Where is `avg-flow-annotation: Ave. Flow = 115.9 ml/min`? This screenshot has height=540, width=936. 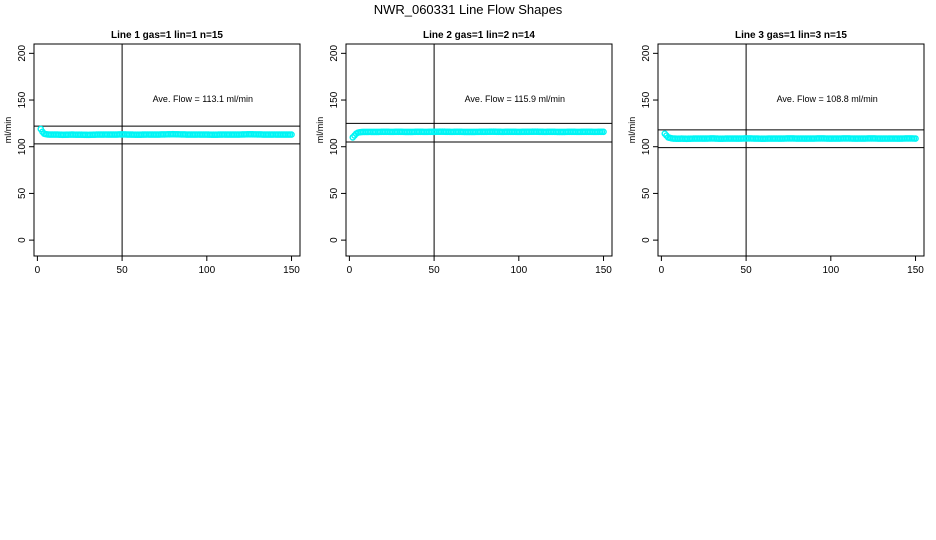 avg-flow-annotation: Ave. Flow = 115.9 ml/min is located at coordinates (515, 99).